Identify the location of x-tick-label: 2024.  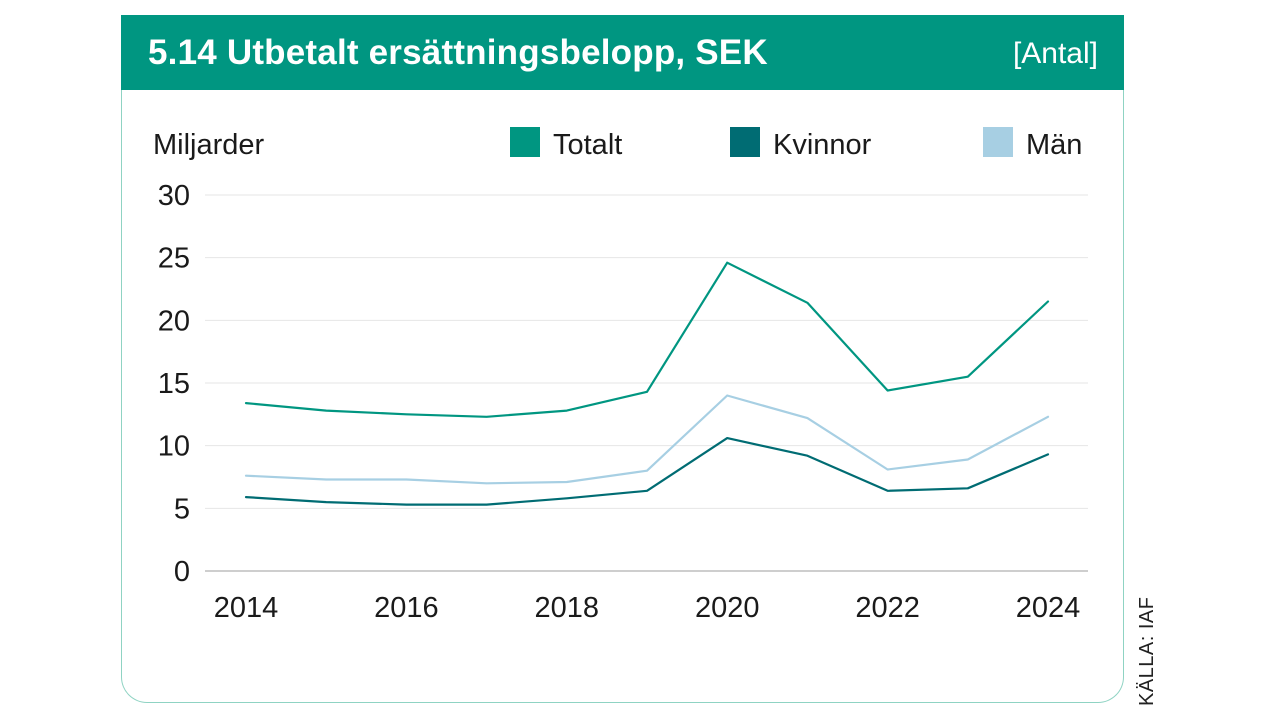
(1048, 608).